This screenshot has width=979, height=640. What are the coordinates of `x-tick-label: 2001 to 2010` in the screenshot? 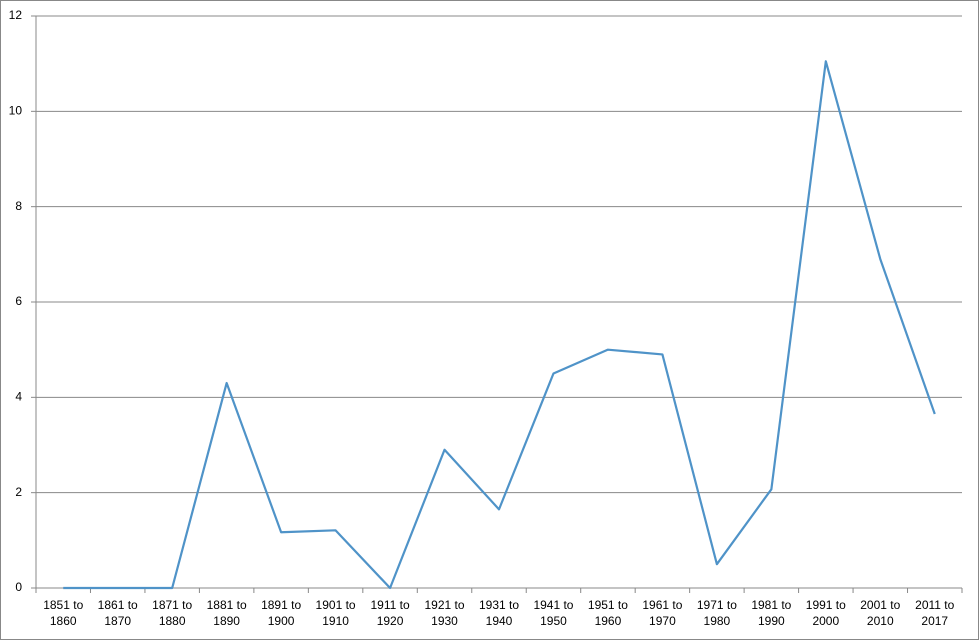 It's located at (880, 613).